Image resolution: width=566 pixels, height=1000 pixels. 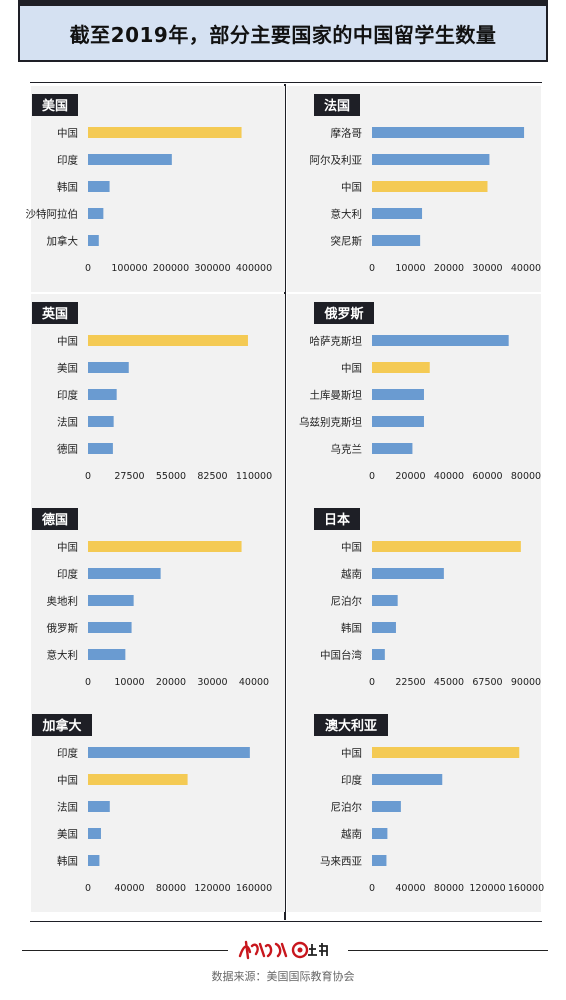 I want to click on country-label: 日本, so click(x=337, y=520).